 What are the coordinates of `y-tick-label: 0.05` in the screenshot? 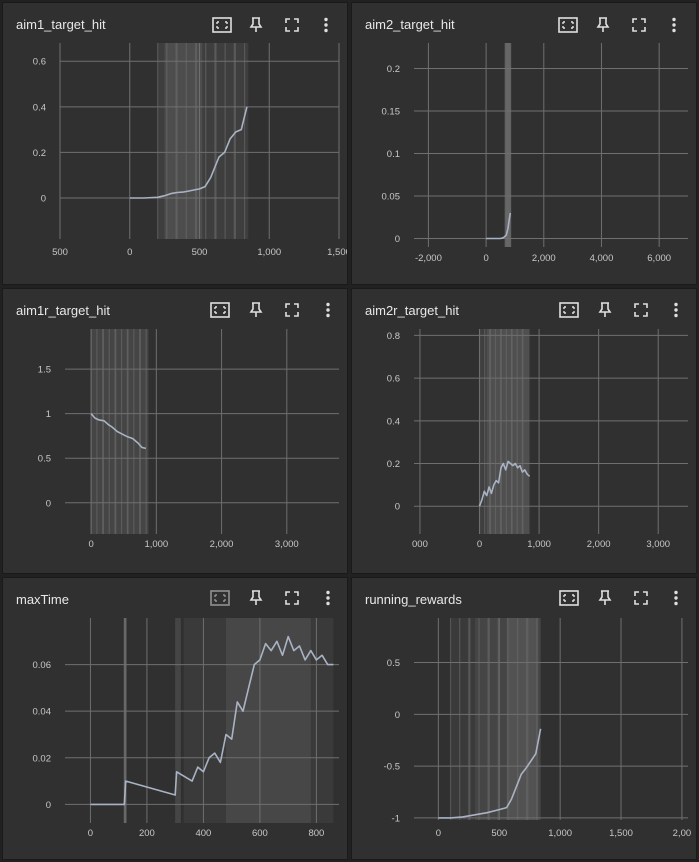 It's located at (391, 197).